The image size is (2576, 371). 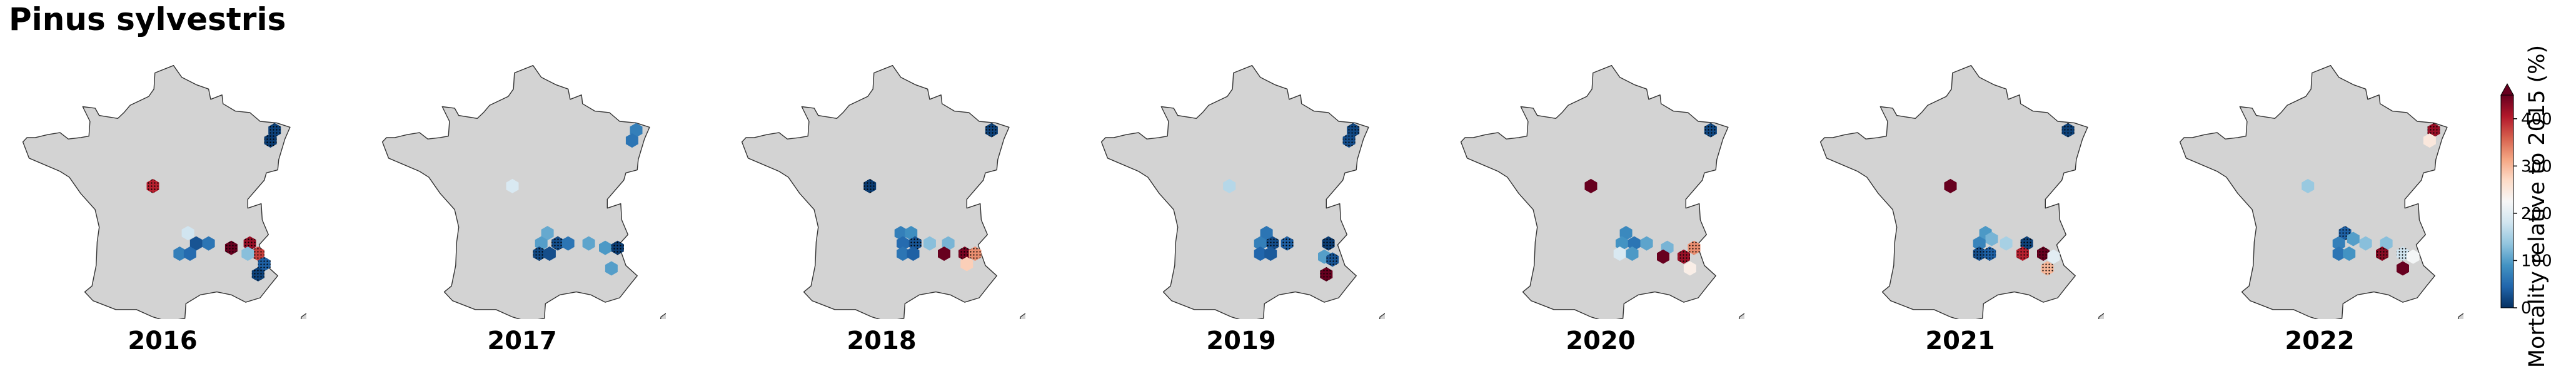 I want to click on year-label: 2017, so click(x=522, y=341).